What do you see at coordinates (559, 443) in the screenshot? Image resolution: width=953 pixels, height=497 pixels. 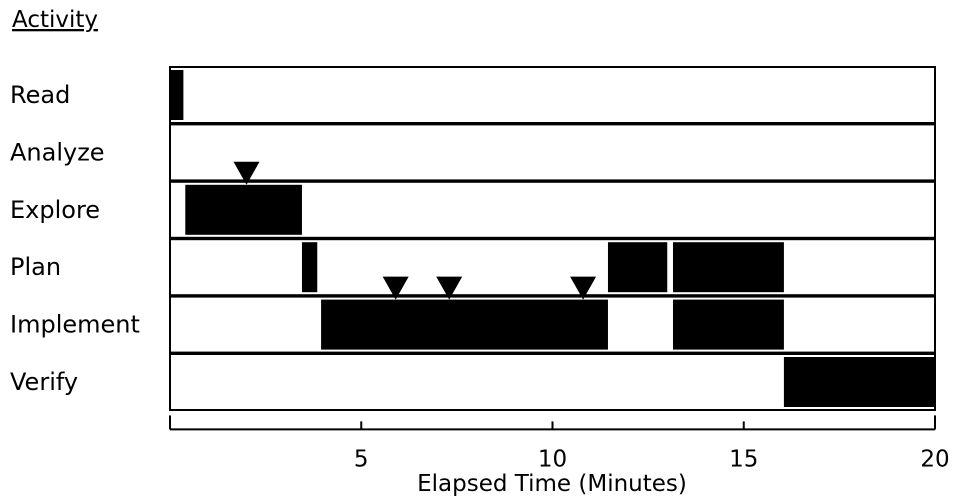 I see `x-axis: 5 10 15 20` at bounding box center [559, 443].